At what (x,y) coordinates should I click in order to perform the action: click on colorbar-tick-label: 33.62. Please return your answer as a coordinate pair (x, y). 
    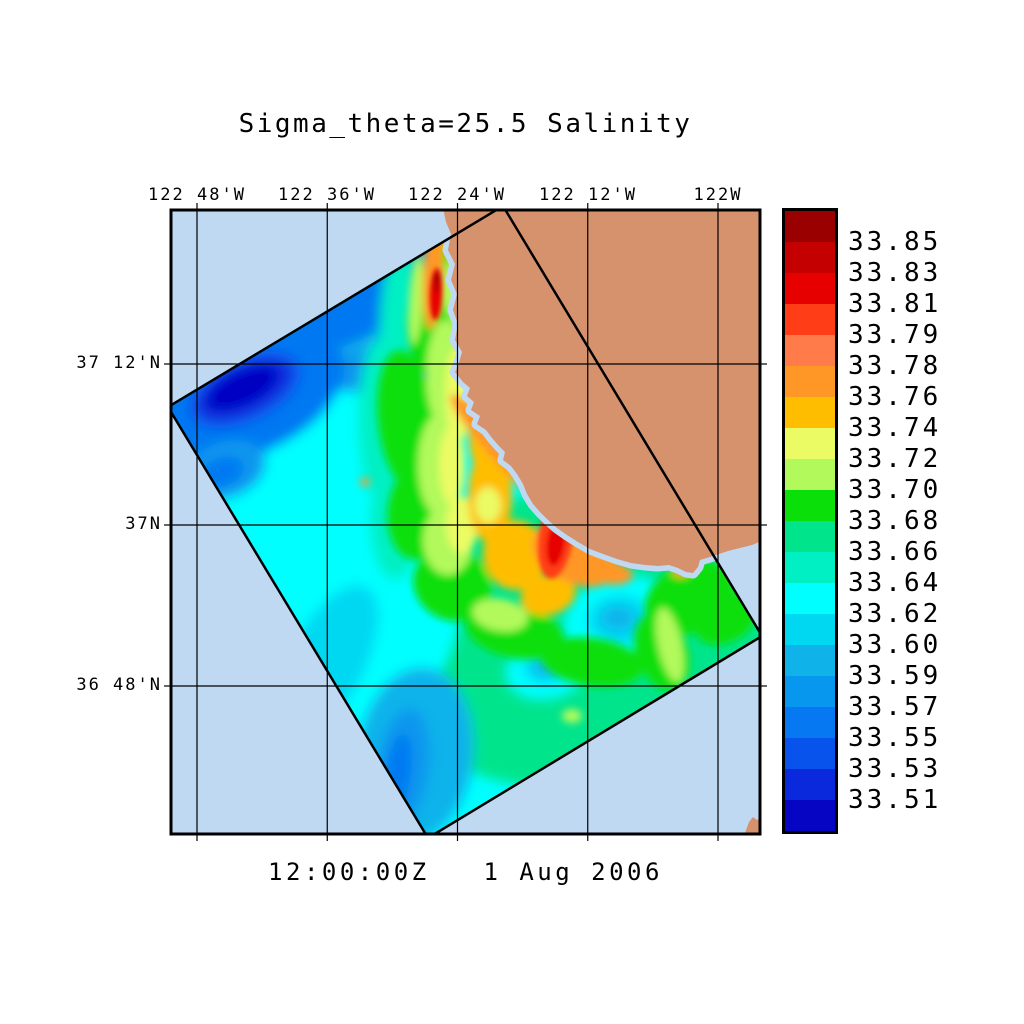
    Looking at the image, I should click on (895, 614).